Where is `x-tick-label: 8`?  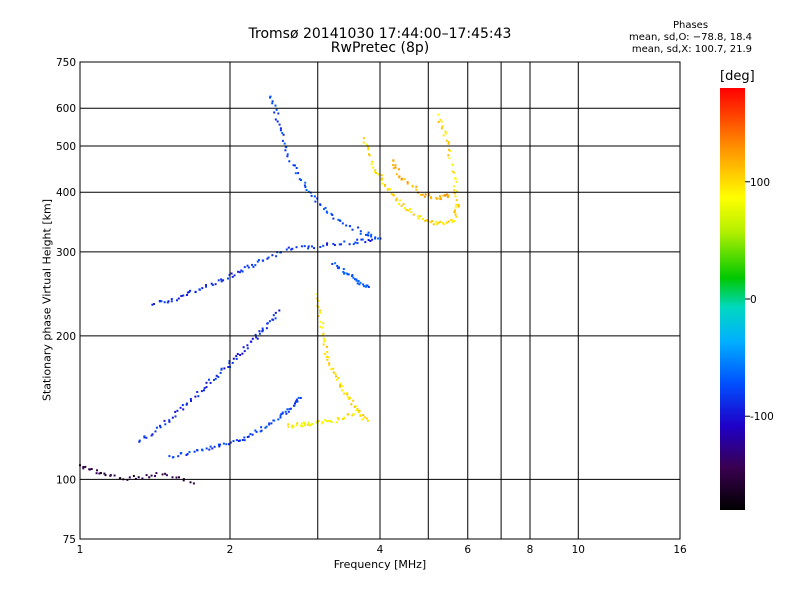
x-tick-label: 8 is located at coordinates (530, 550).